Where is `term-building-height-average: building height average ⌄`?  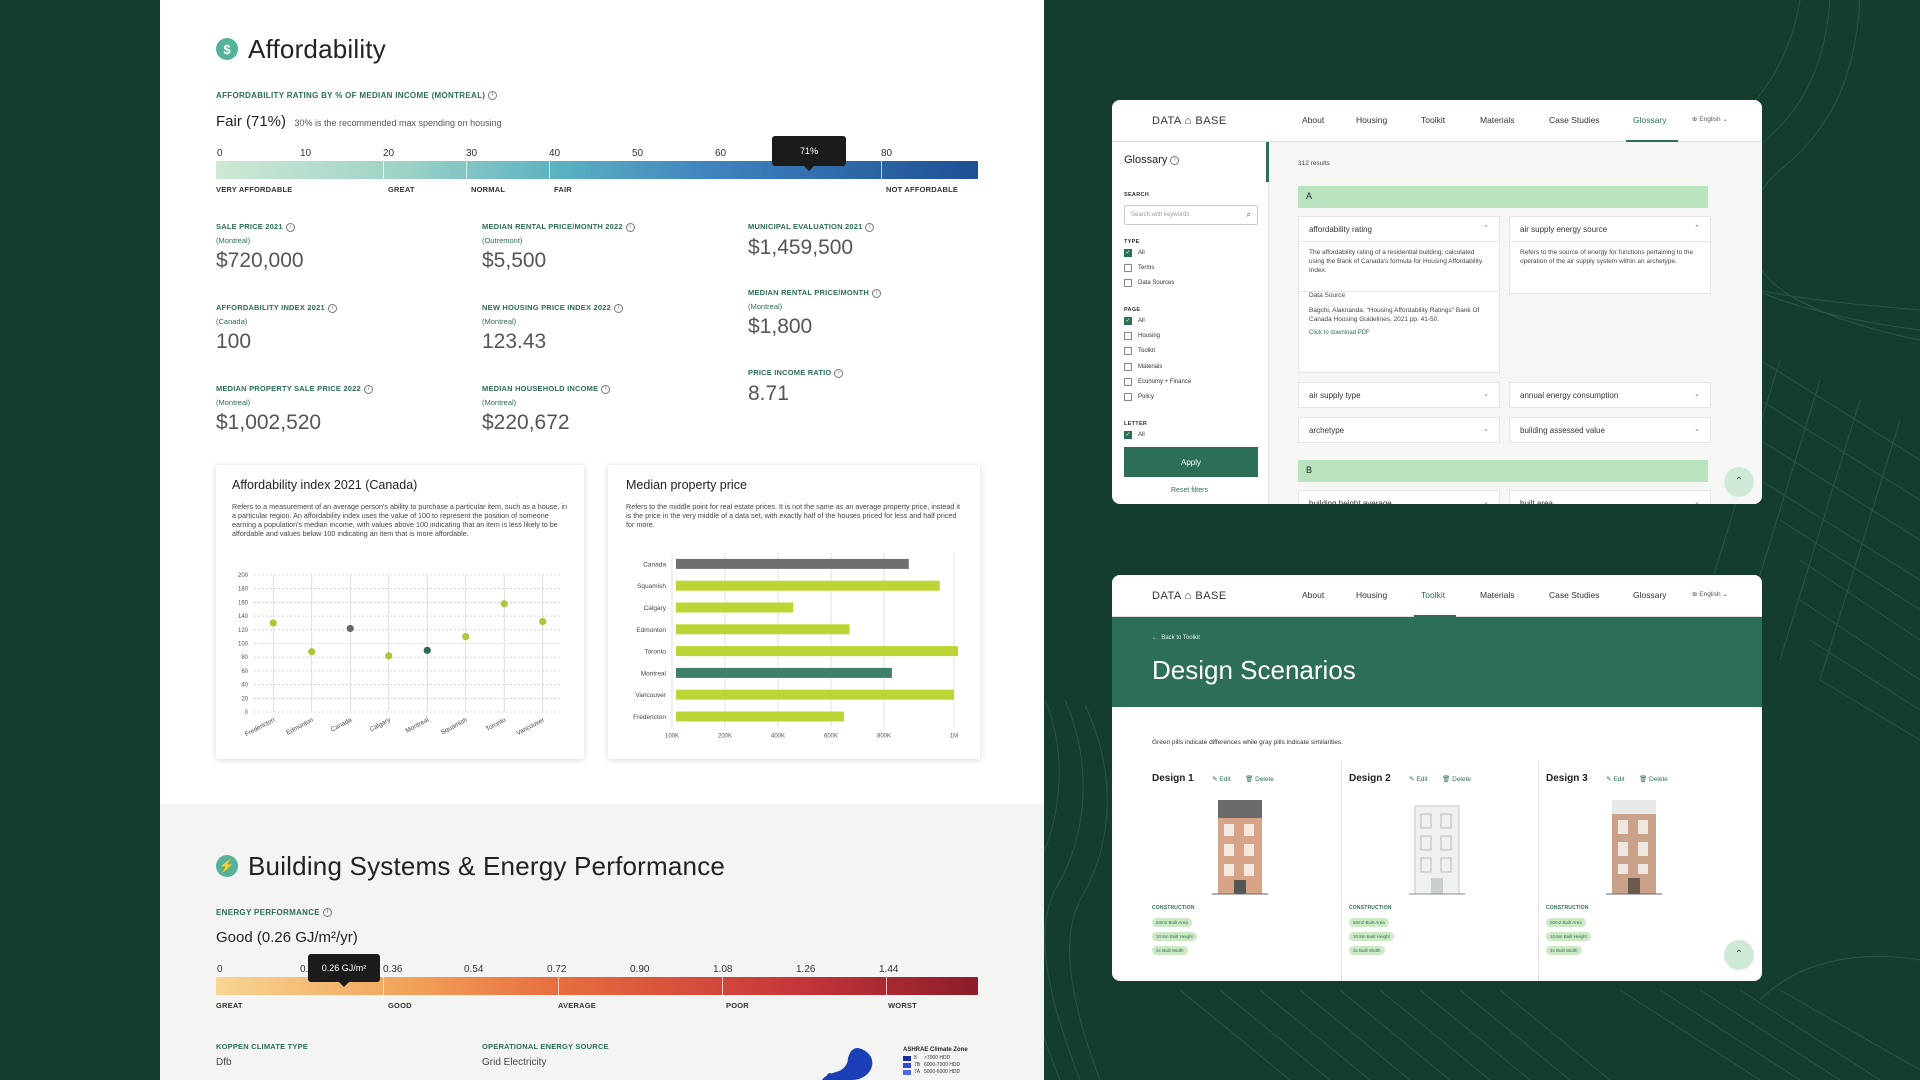
term-building-height-average: building height average ⌄ is located at coordinates (1399, 497).